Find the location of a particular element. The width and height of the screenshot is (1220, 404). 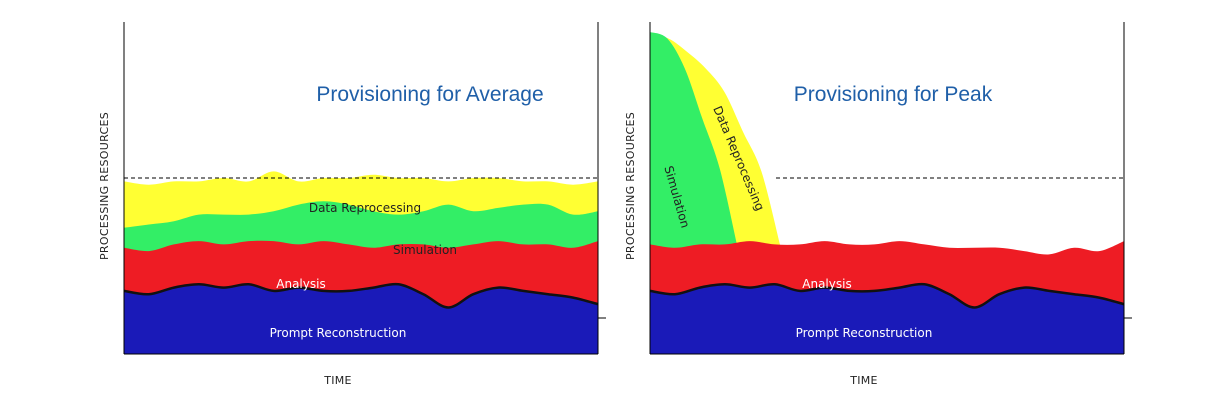

avg-layer-prompt is located at coordinates (361, 319).